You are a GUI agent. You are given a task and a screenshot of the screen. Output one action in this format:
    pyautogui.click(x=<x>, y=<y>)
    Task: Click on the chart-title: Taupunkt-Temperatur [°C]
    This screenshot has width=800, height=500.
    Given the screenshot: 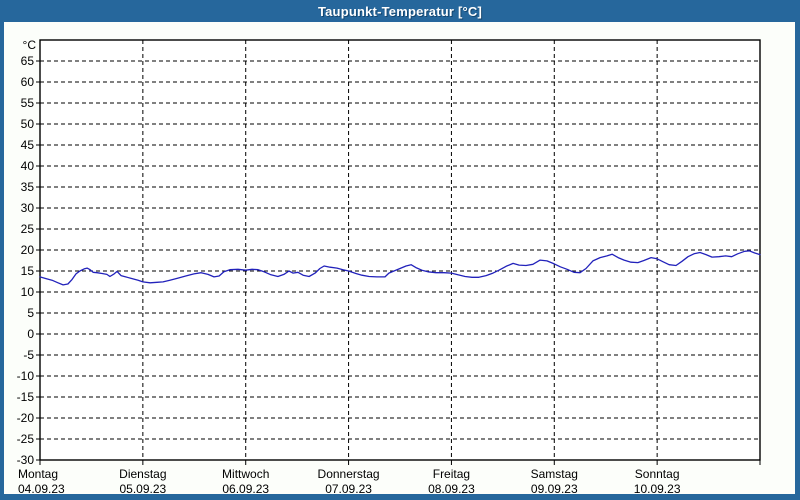 What is the action you would take?
    pyautogui.click(x=400, y=11)
    